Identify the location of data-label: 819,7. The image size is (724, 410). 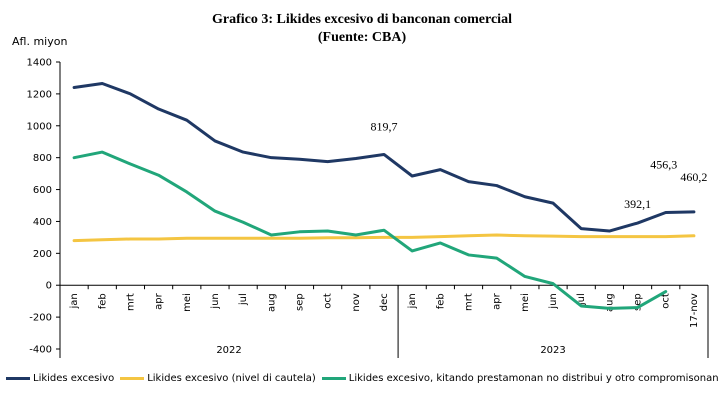
(384, 126).